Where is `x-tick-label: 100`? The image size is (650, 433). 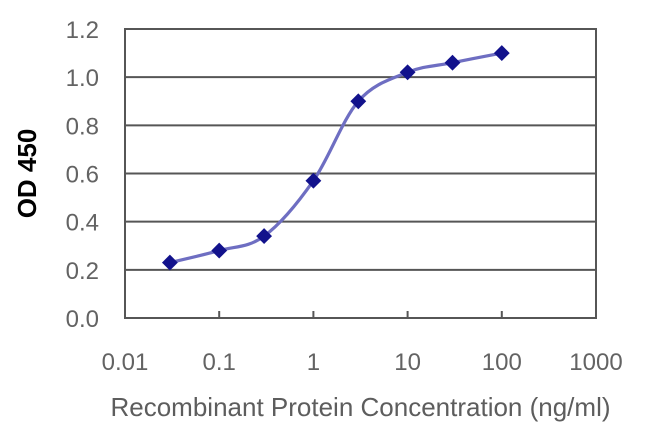 x-tick-label: 100 is located at coordinates (502, 362).